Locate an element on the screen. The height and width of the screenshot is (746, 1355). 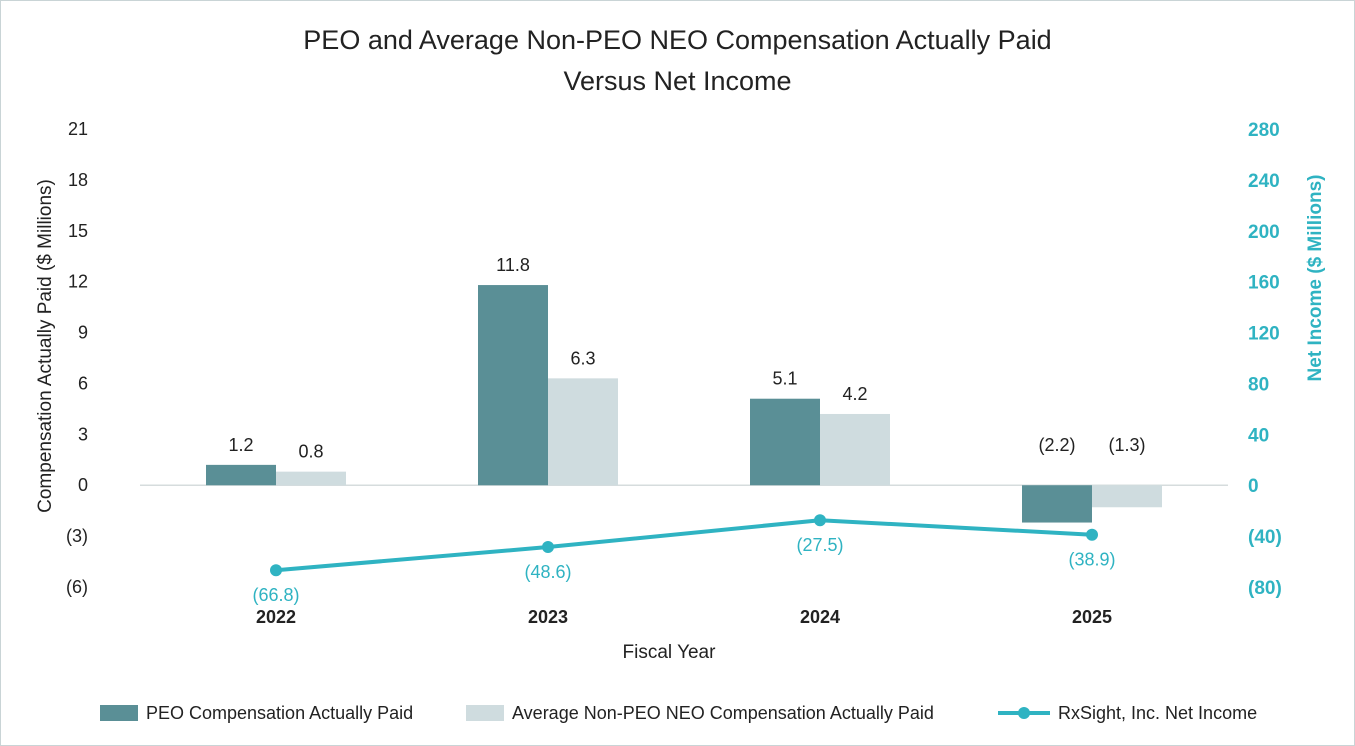
y-tick-label: (3) is located at coordinates (77, 536).